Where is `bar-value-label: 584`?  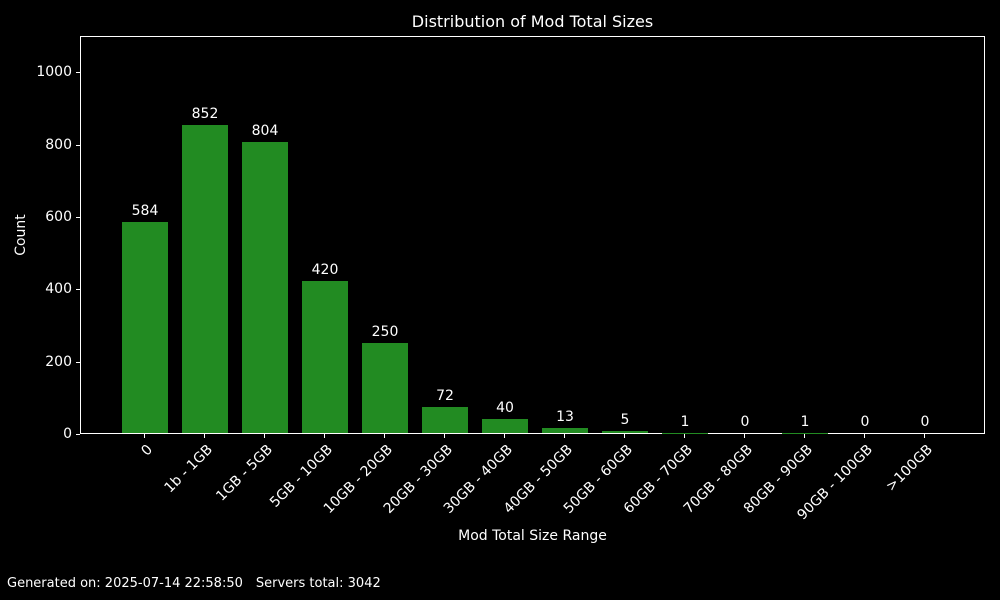
bar-value-label: 584 is located at coordinates (145, 210).